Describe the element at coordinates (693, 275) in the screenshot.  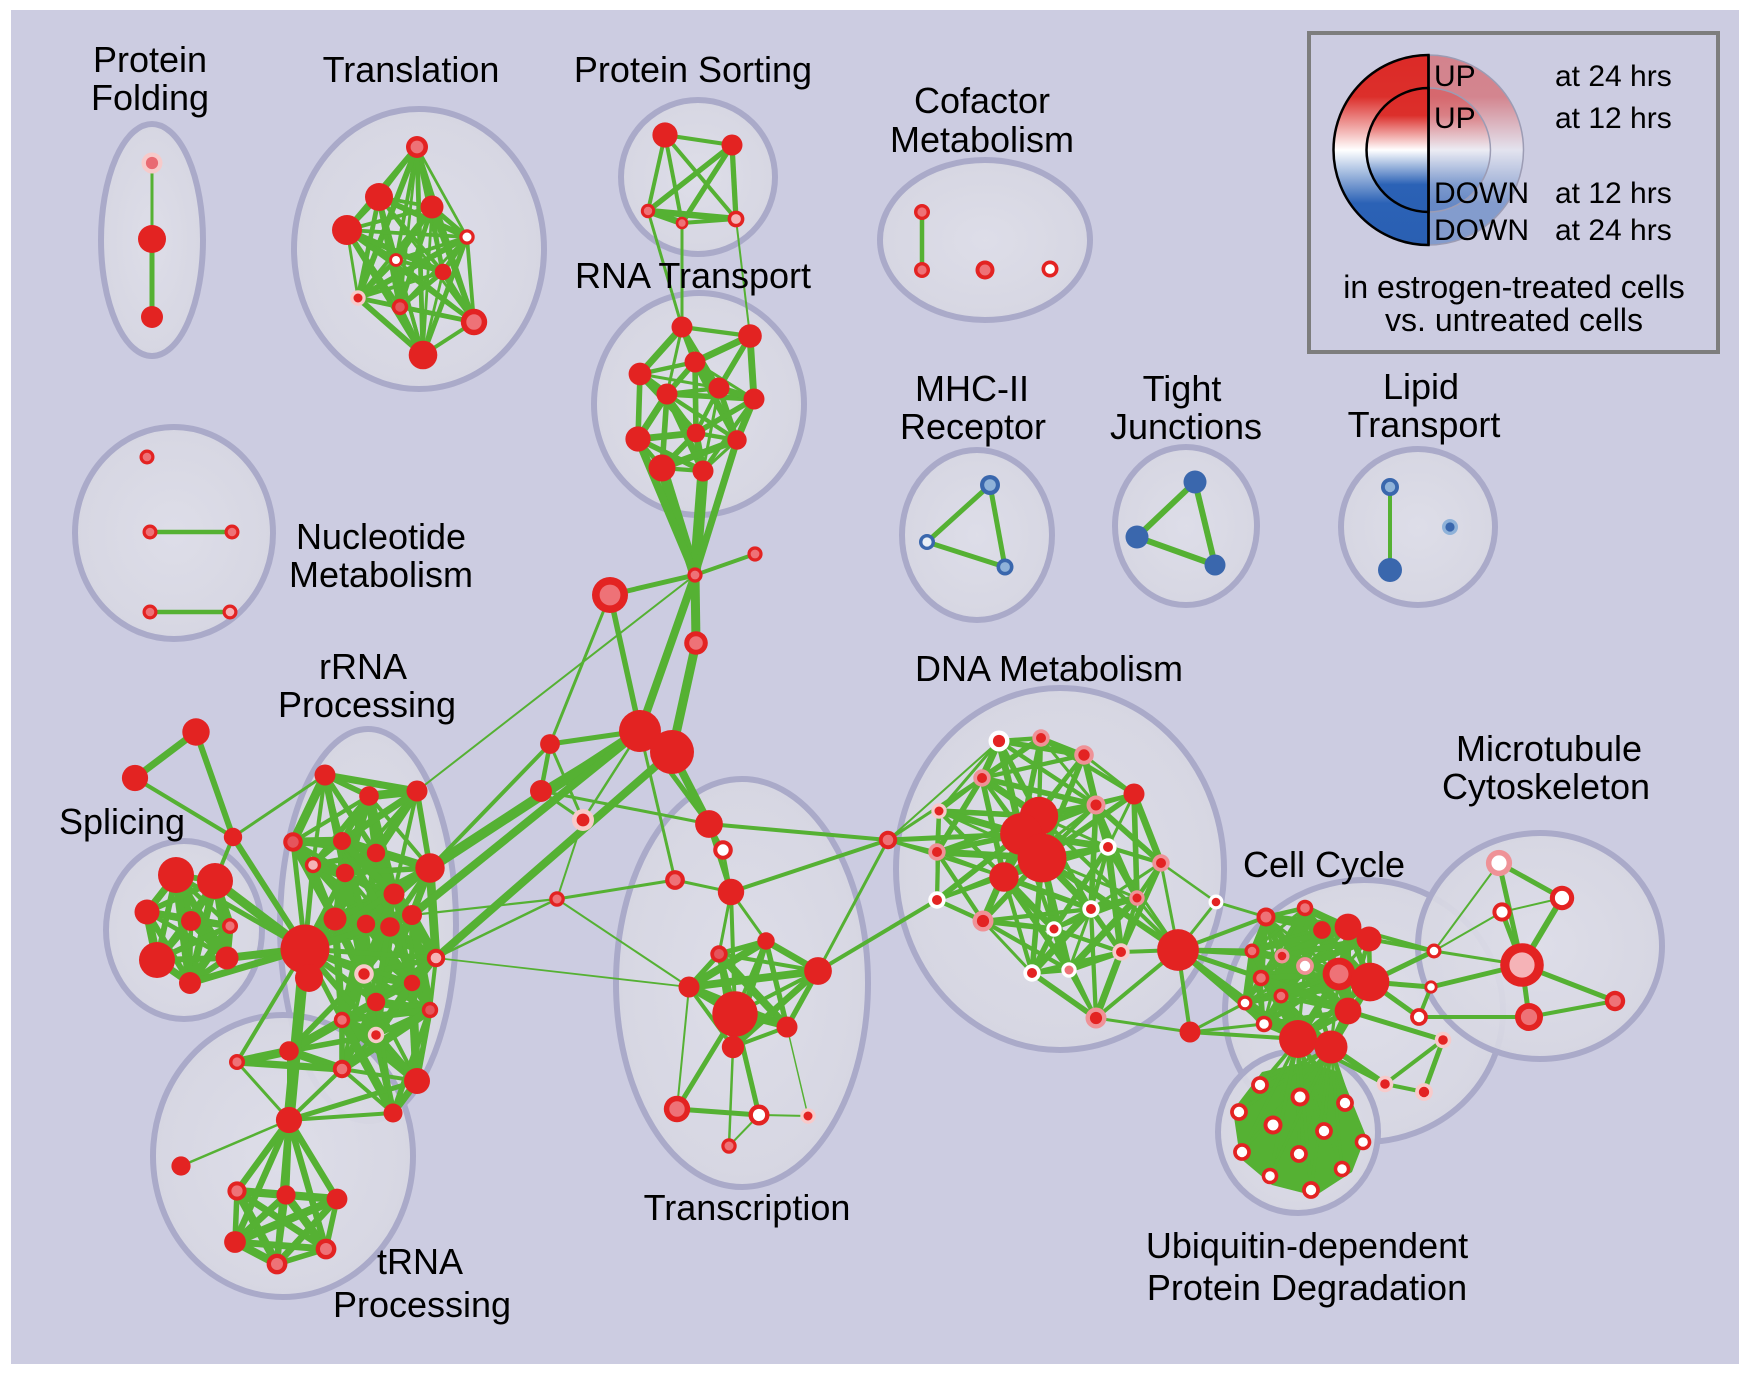
I see `svg-text: RNA Transport` at that location.